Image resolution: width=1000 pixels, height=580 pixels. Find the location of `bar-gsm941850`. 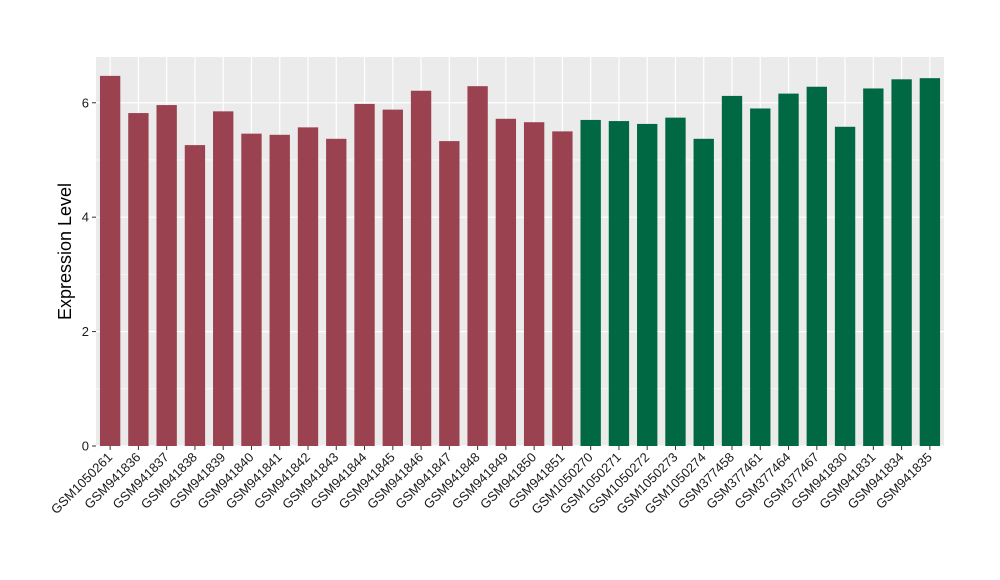

bar-gsm941850 is located at coordinates (534, 284).